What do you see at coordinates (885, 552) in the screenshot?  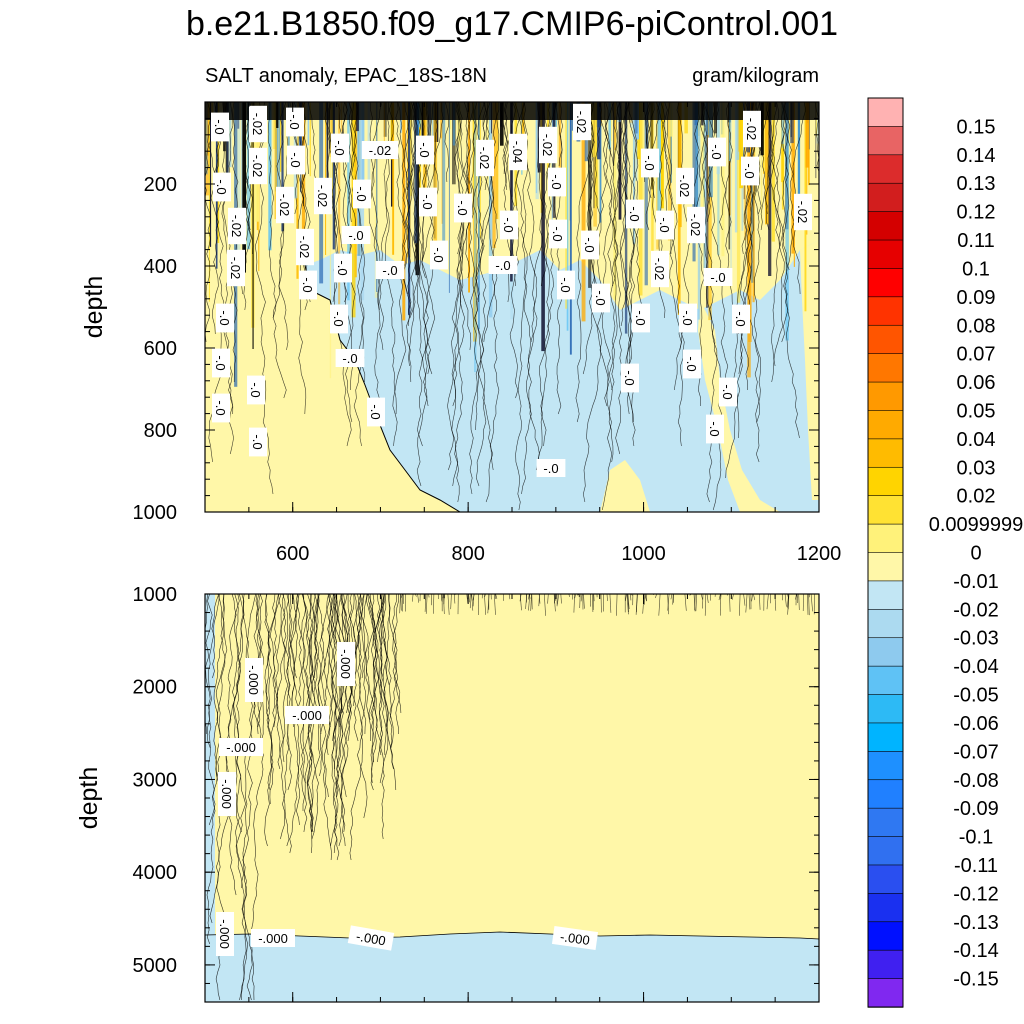 I see `colorbar-frame` at bounding box center [885, 552].